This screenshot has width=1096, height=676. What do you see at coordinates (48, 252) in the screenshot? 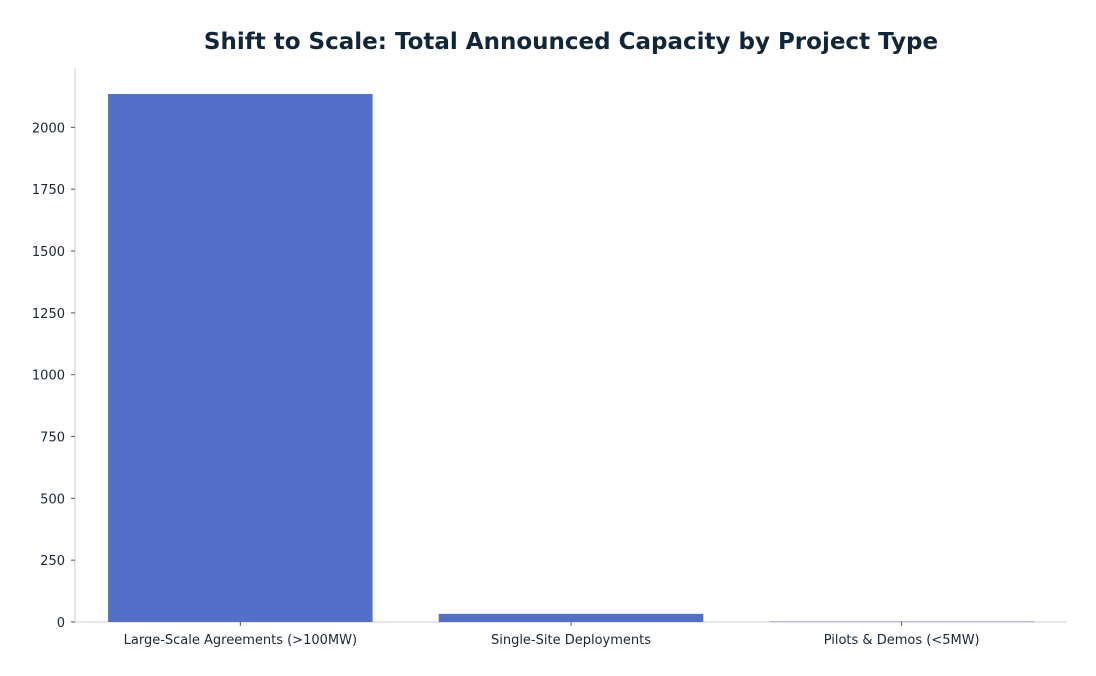
I see `y-tick-label: 1500` at bounding box center [48, 252].